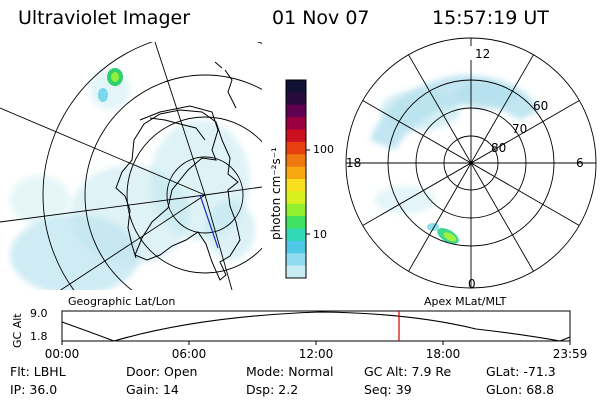 Image resolution: width=600 pixels, height=400 pixels. I want to click on bright-spot-right, so click(443, 233).